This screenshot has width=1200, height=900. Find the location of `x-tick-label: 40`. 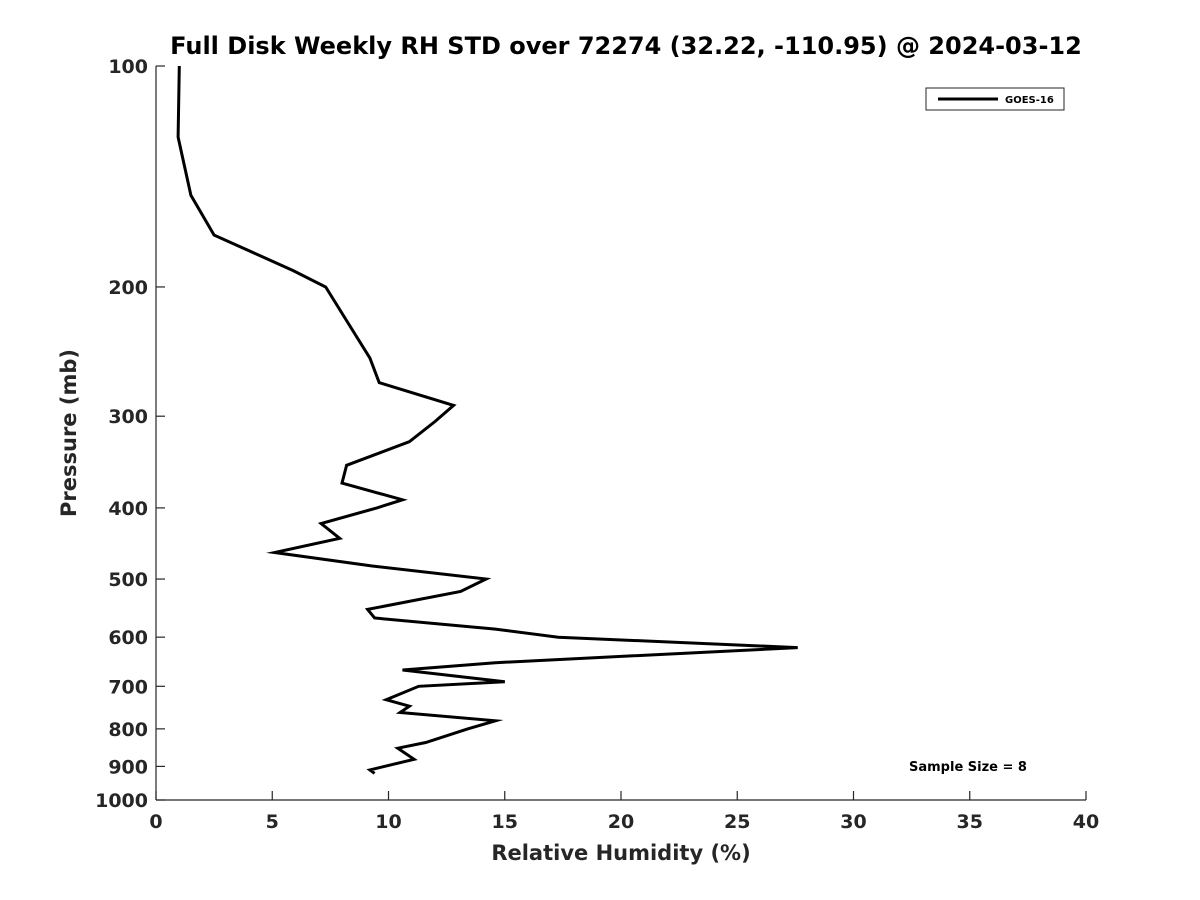

x-tick-label: 40 is located at coordinates (1086, 822).